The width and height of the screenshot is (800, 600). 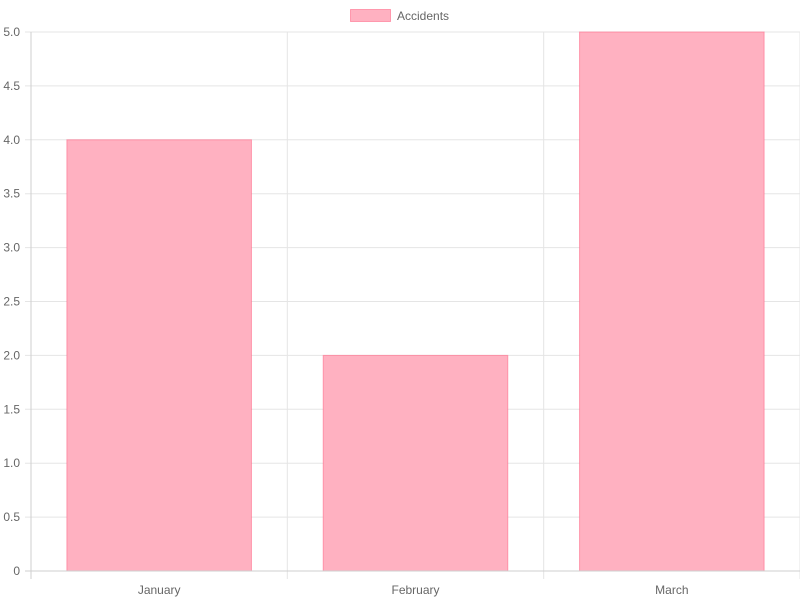 I want to click on legend: Accidents, so click(x=400, y=16).